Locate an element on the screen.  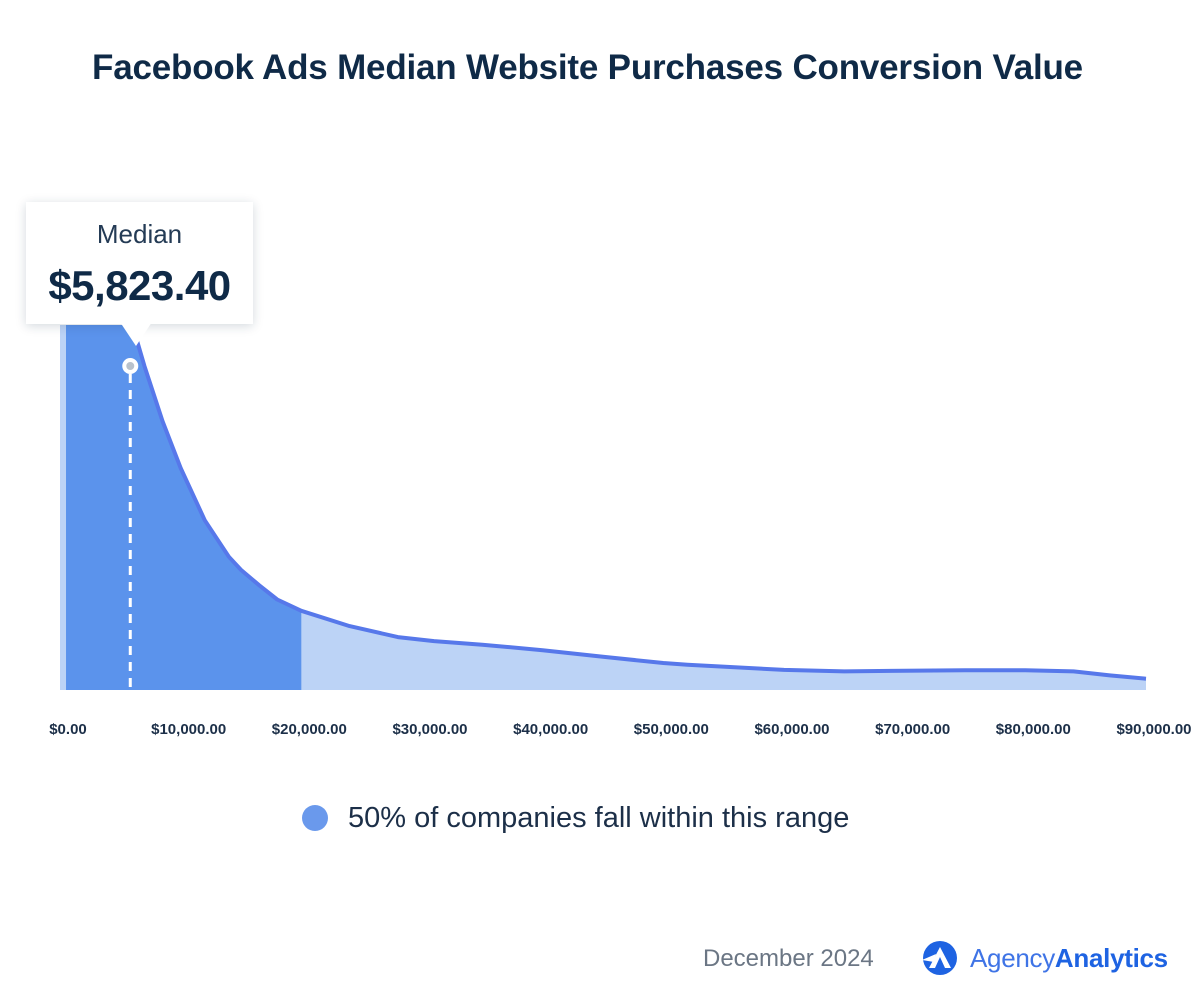
x-tick-label: $10,000.00 is located at coordinates (188, 729).